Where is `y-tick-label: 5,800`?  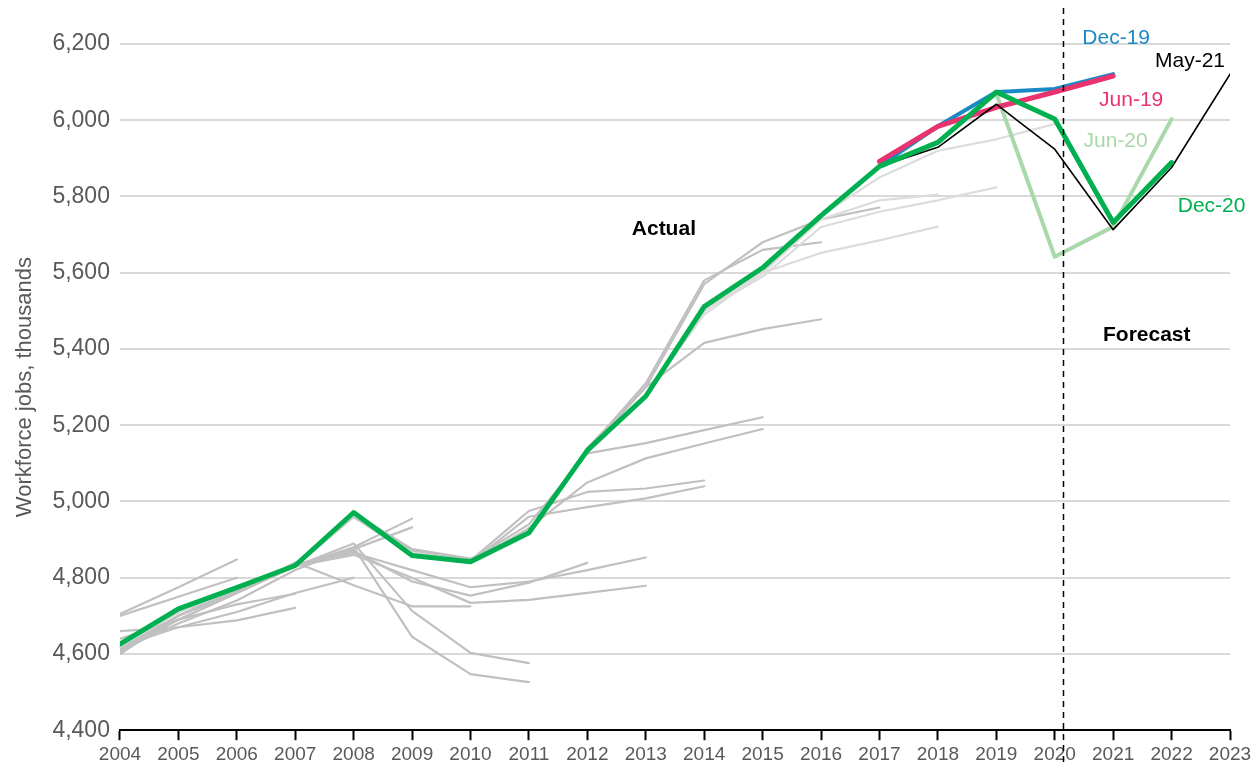 y-tick-label: 5,800 is located at coordinates (81, 194).